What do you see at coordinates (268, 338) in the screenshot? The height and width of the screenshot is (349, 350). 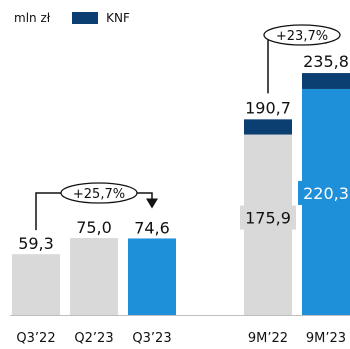 I see `category-label-4: 9M’22` at bounding box center [268, 338].